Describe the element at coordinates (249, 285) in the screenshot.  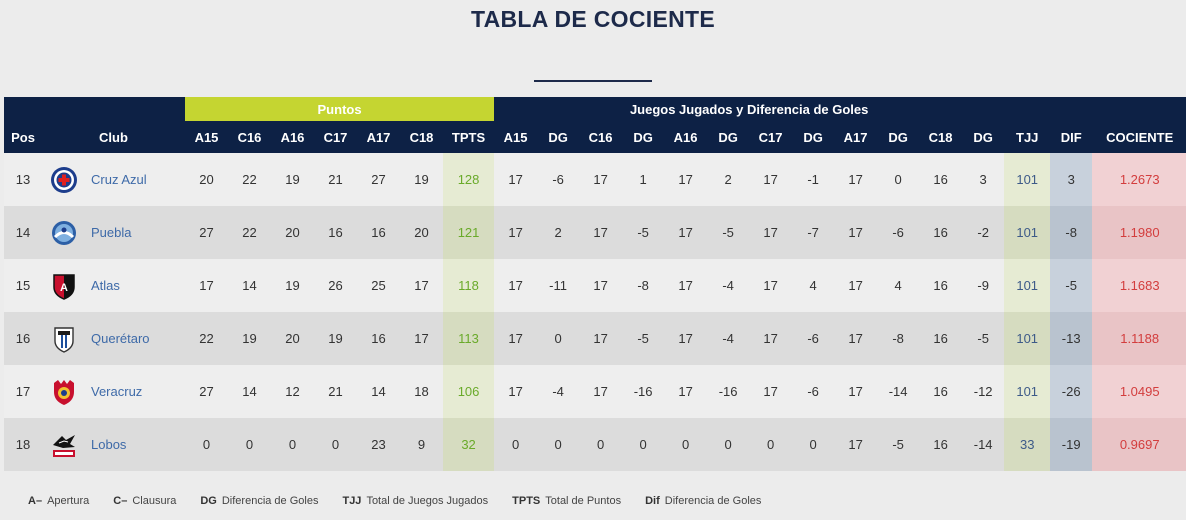
I see `points-c16-cell: 14` at that location.